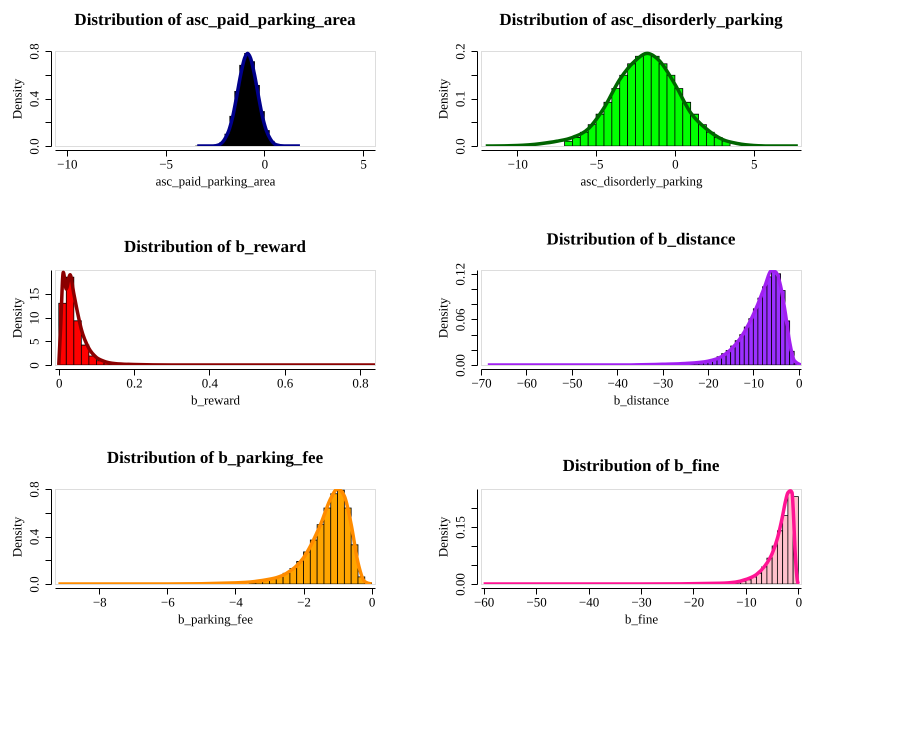  Describe the element at coordinates (216, 619) in the screenshot. I see `x-axis-title: b_parking_fee` at that location.